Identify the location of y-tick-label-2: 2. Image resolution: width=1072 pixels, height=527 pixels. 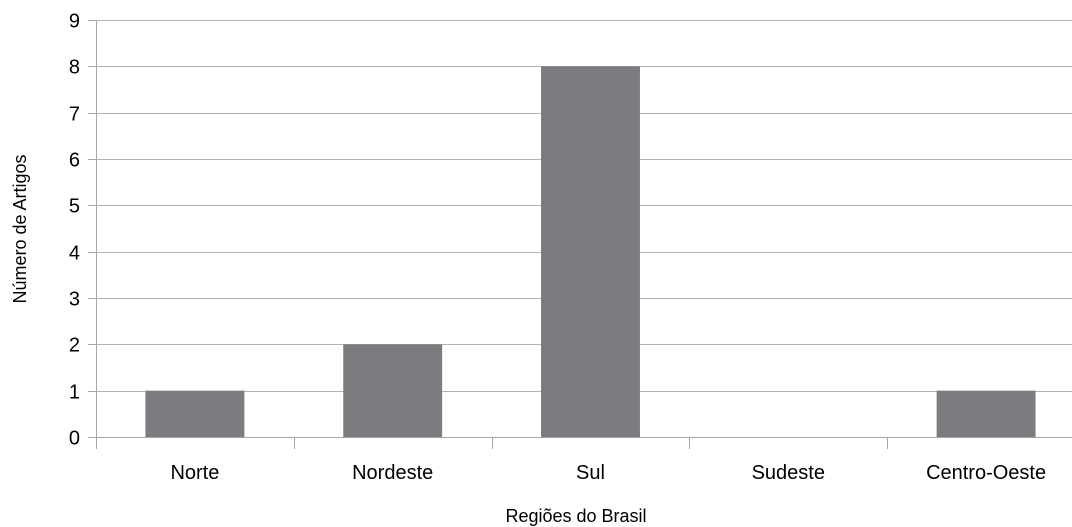
(74, 346).